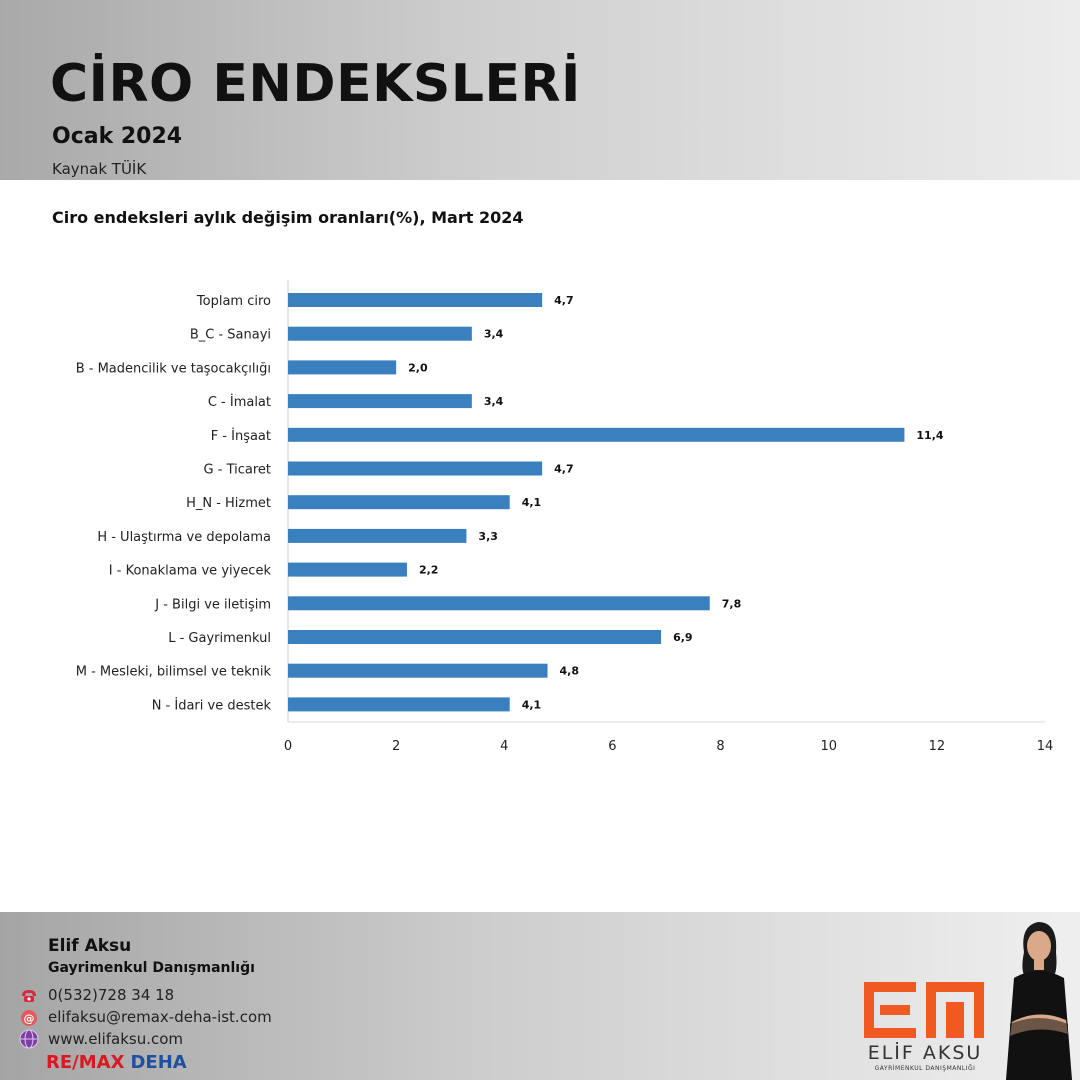 This screenshot has width=1080, height=1080. What do you see at coordinates (117, 136) in the screenshot?
I see `page-subtitle: Ocak 2024` at bounding box center [117, 136].